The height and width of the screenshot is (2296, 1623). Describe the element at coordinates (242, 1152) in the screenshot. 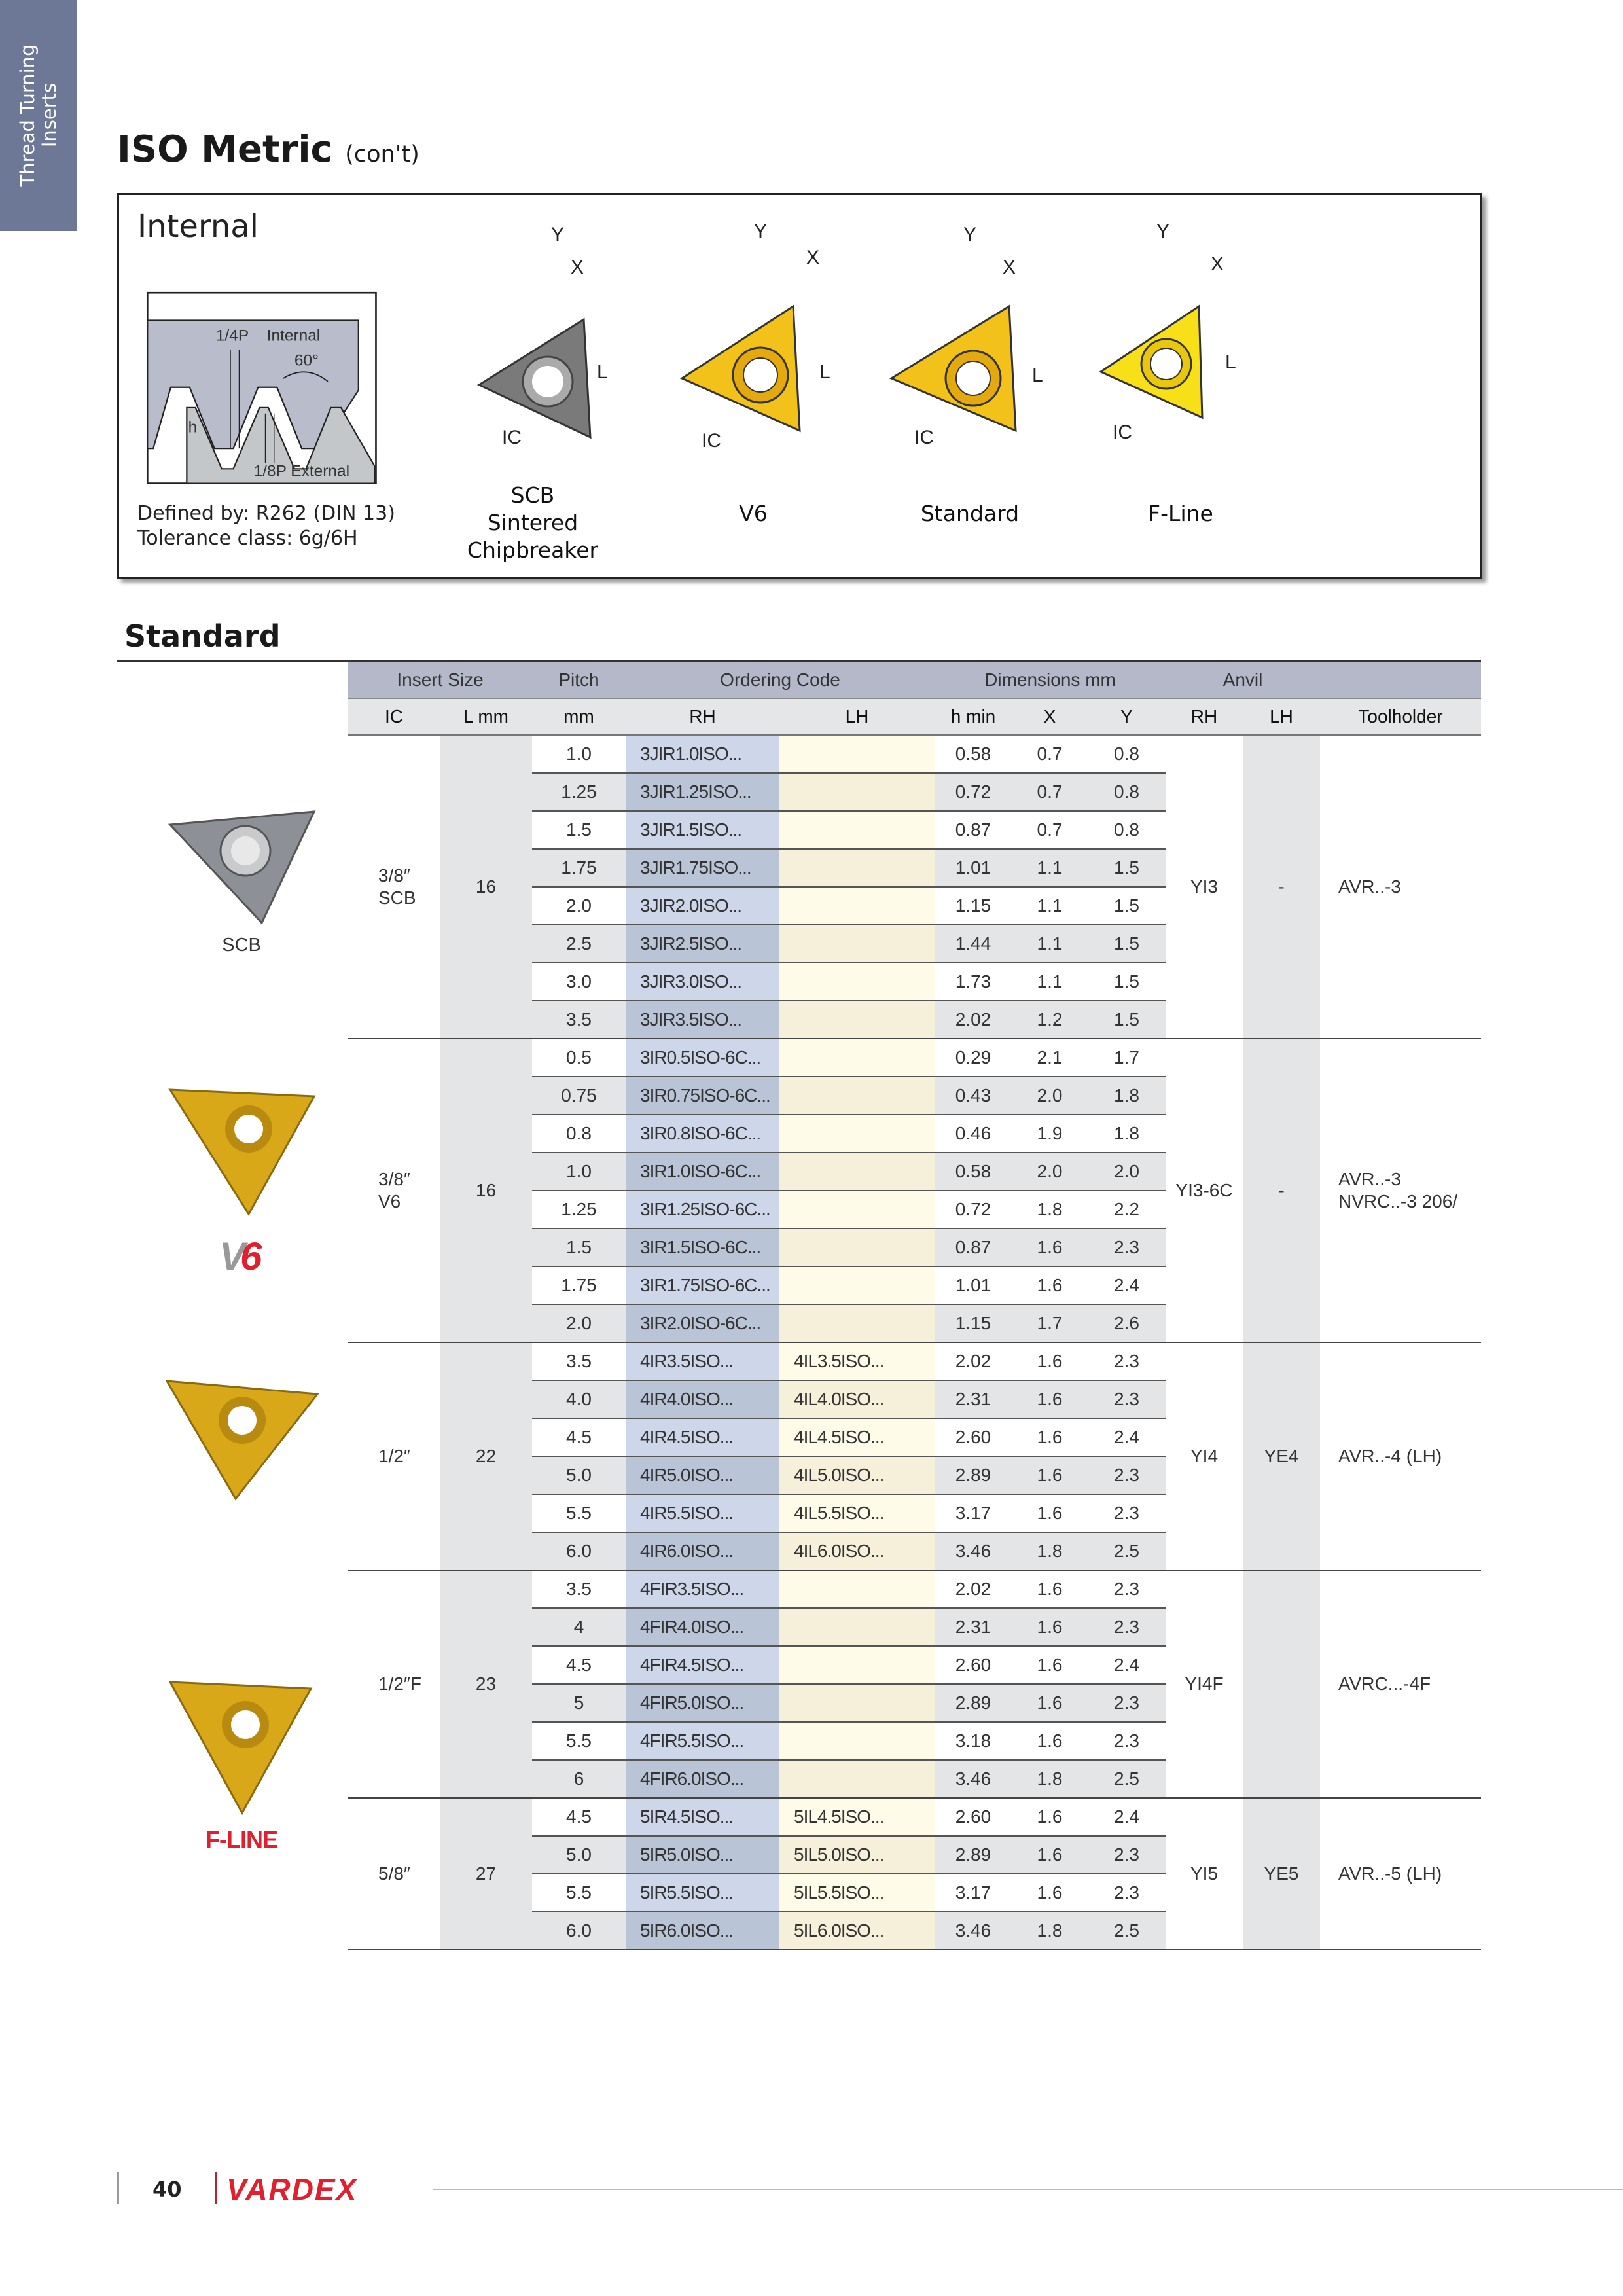

I see `v6-insert-photo` at that location.